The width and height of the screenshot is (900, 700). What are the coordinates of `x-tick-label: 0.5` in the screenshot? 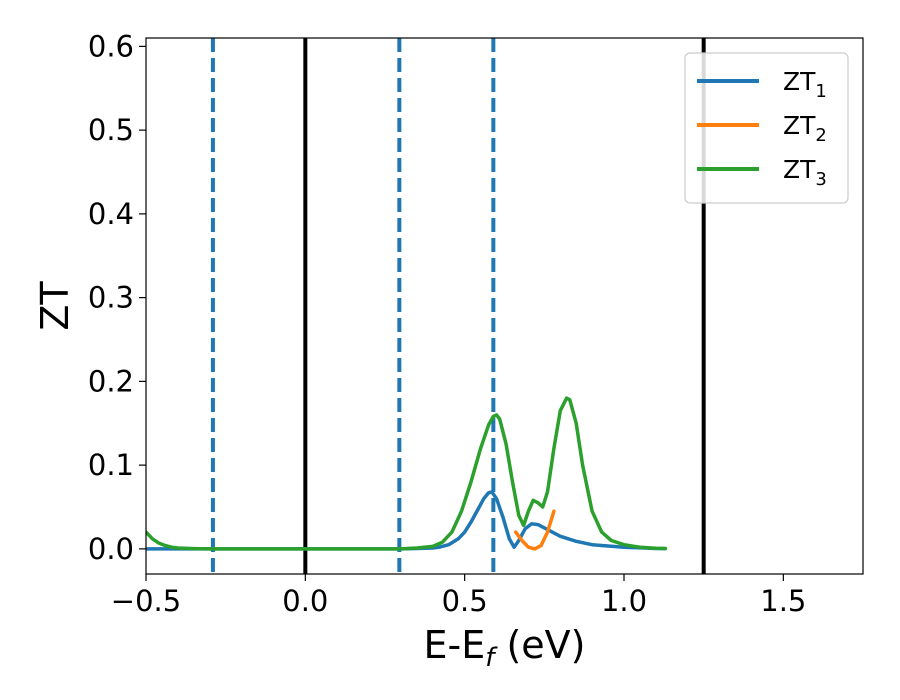 It's located at (465, 601).